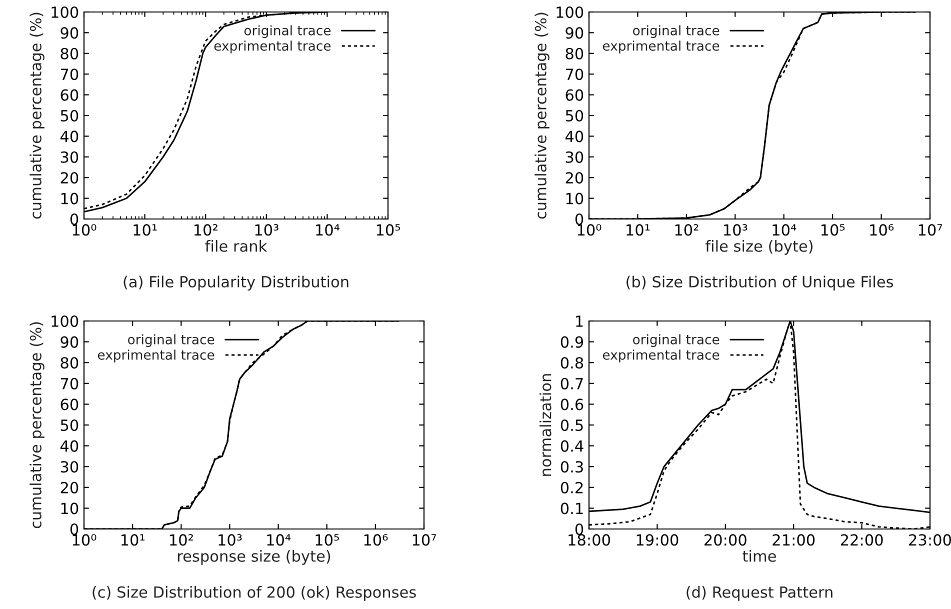  I want to click on x-tick-label: 18:00, so click(589, 540).